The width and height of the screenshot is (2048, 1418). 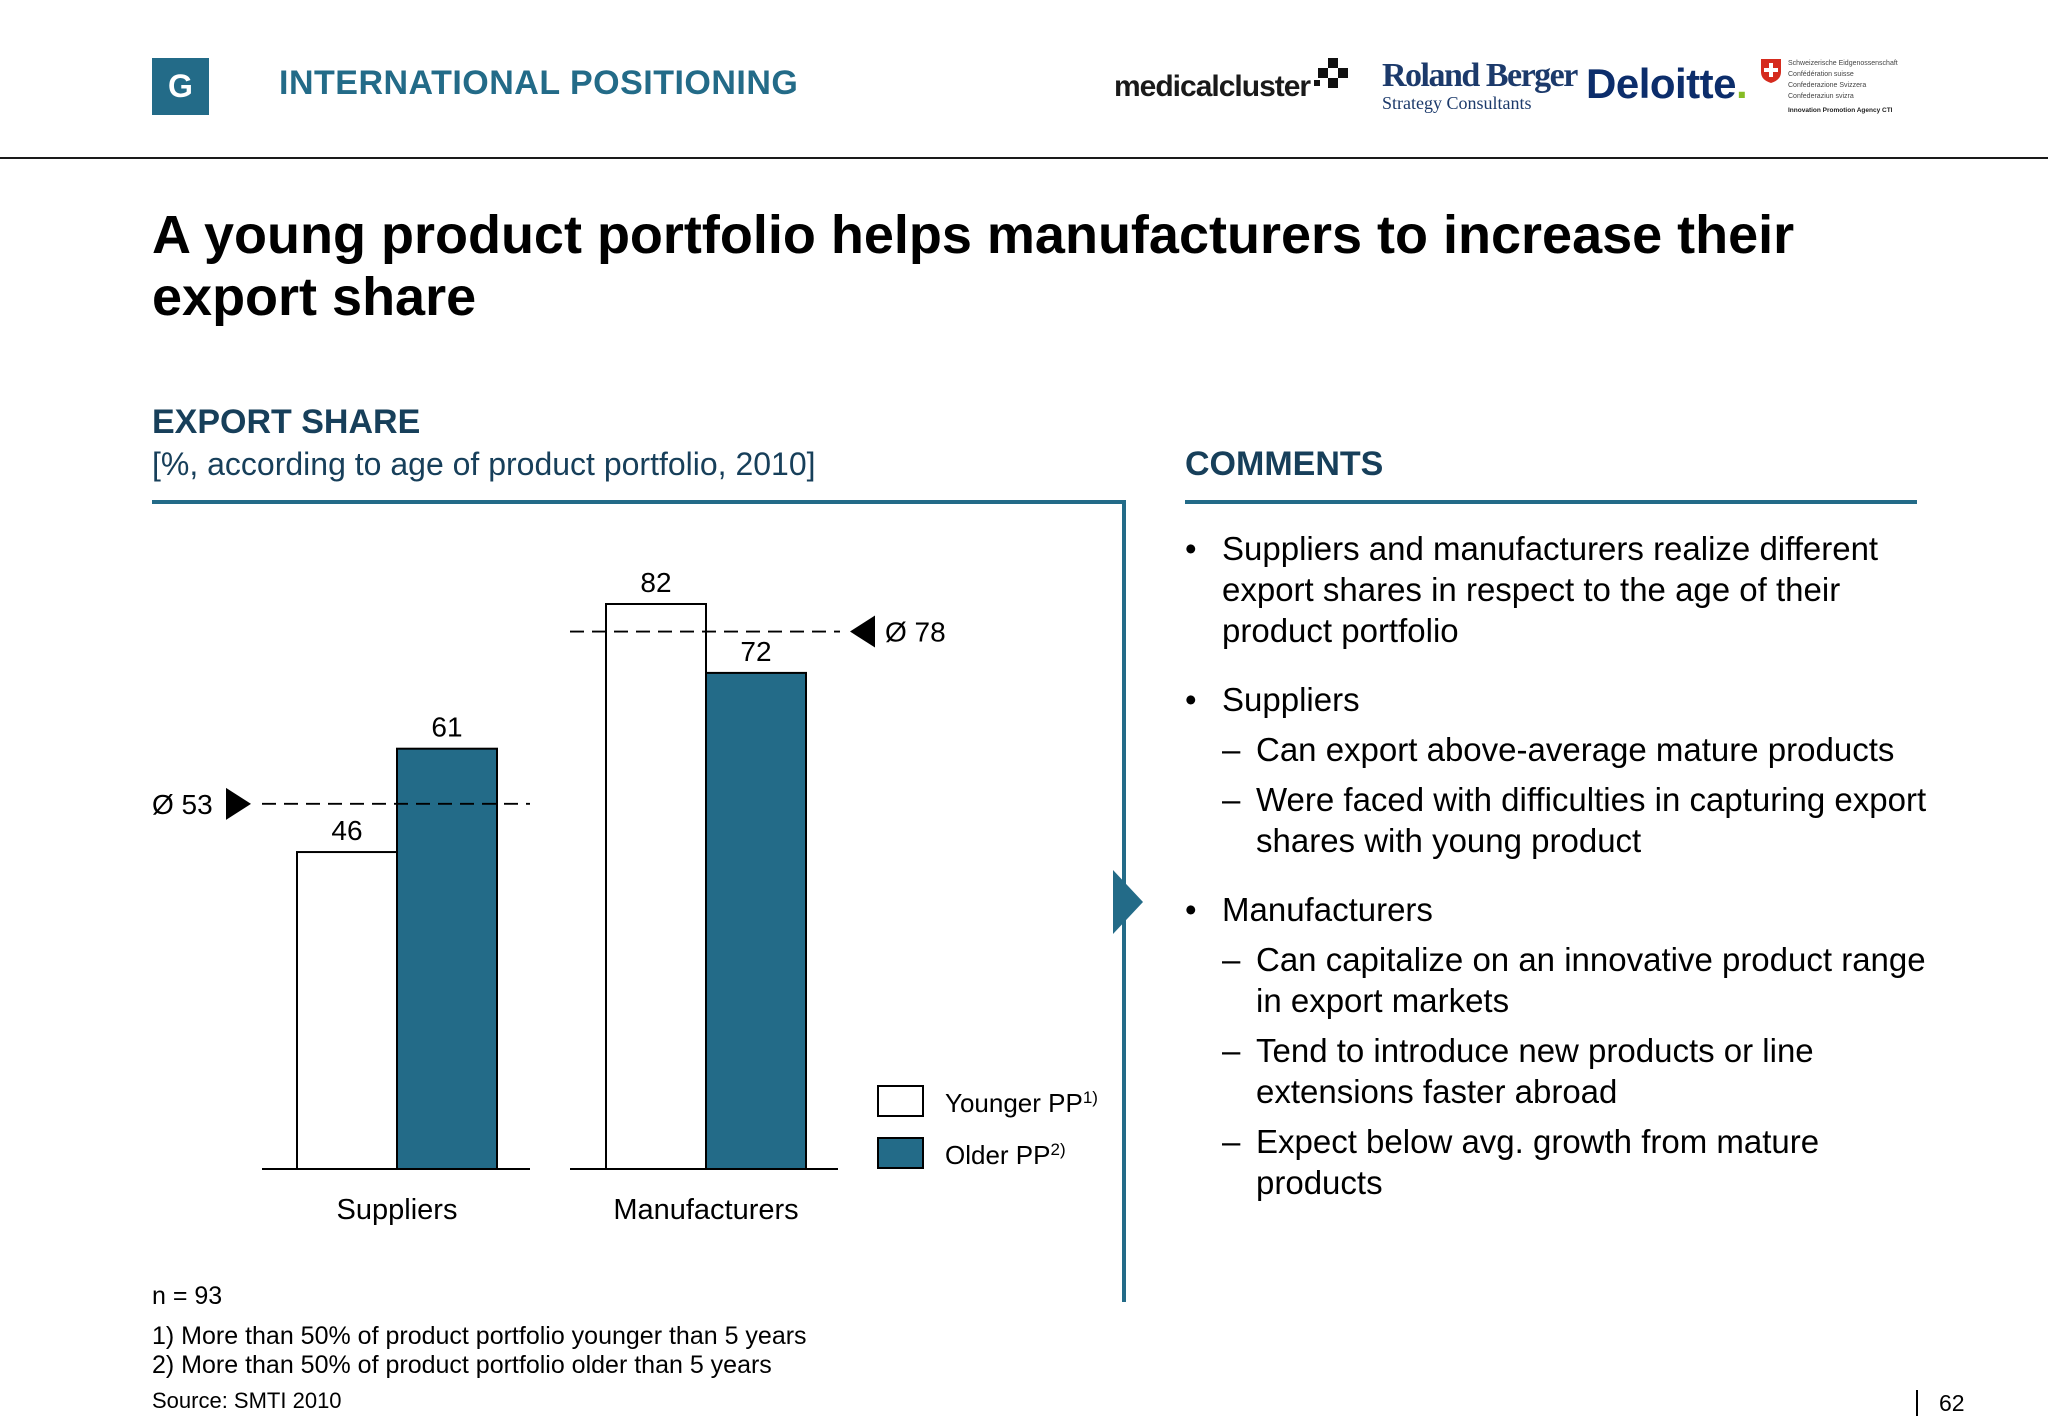 I want to click on comment-text: Manufacturers, so click(x=1327, y=909).